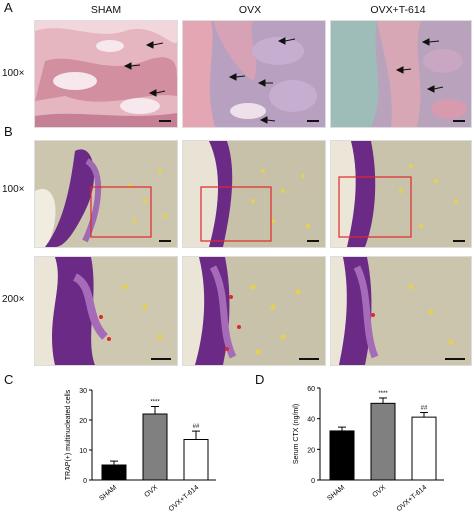  I want to click on he-image-ovx, so click(254, 74).